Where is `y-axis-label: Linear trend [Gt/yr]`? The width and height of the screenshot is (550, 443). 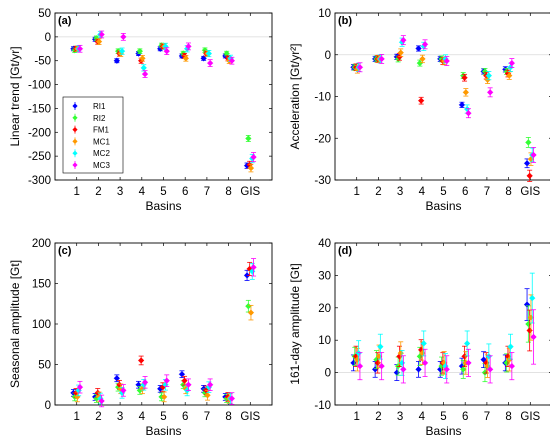
y-axis-label: Linear trend [Gt/yr] is located at coordinates (15, 96).